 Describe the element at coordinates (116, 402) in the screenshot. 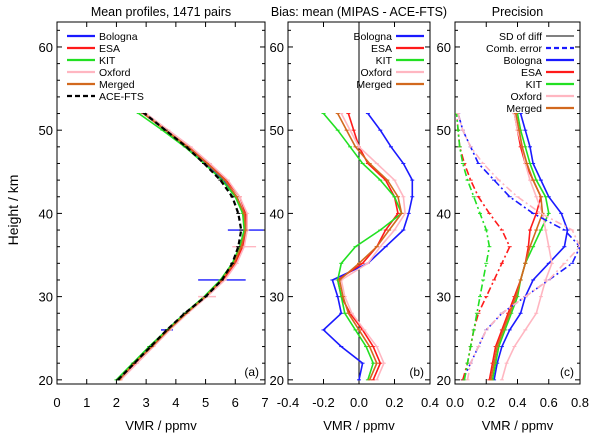

I see `x-tick-label: 2` at that location.